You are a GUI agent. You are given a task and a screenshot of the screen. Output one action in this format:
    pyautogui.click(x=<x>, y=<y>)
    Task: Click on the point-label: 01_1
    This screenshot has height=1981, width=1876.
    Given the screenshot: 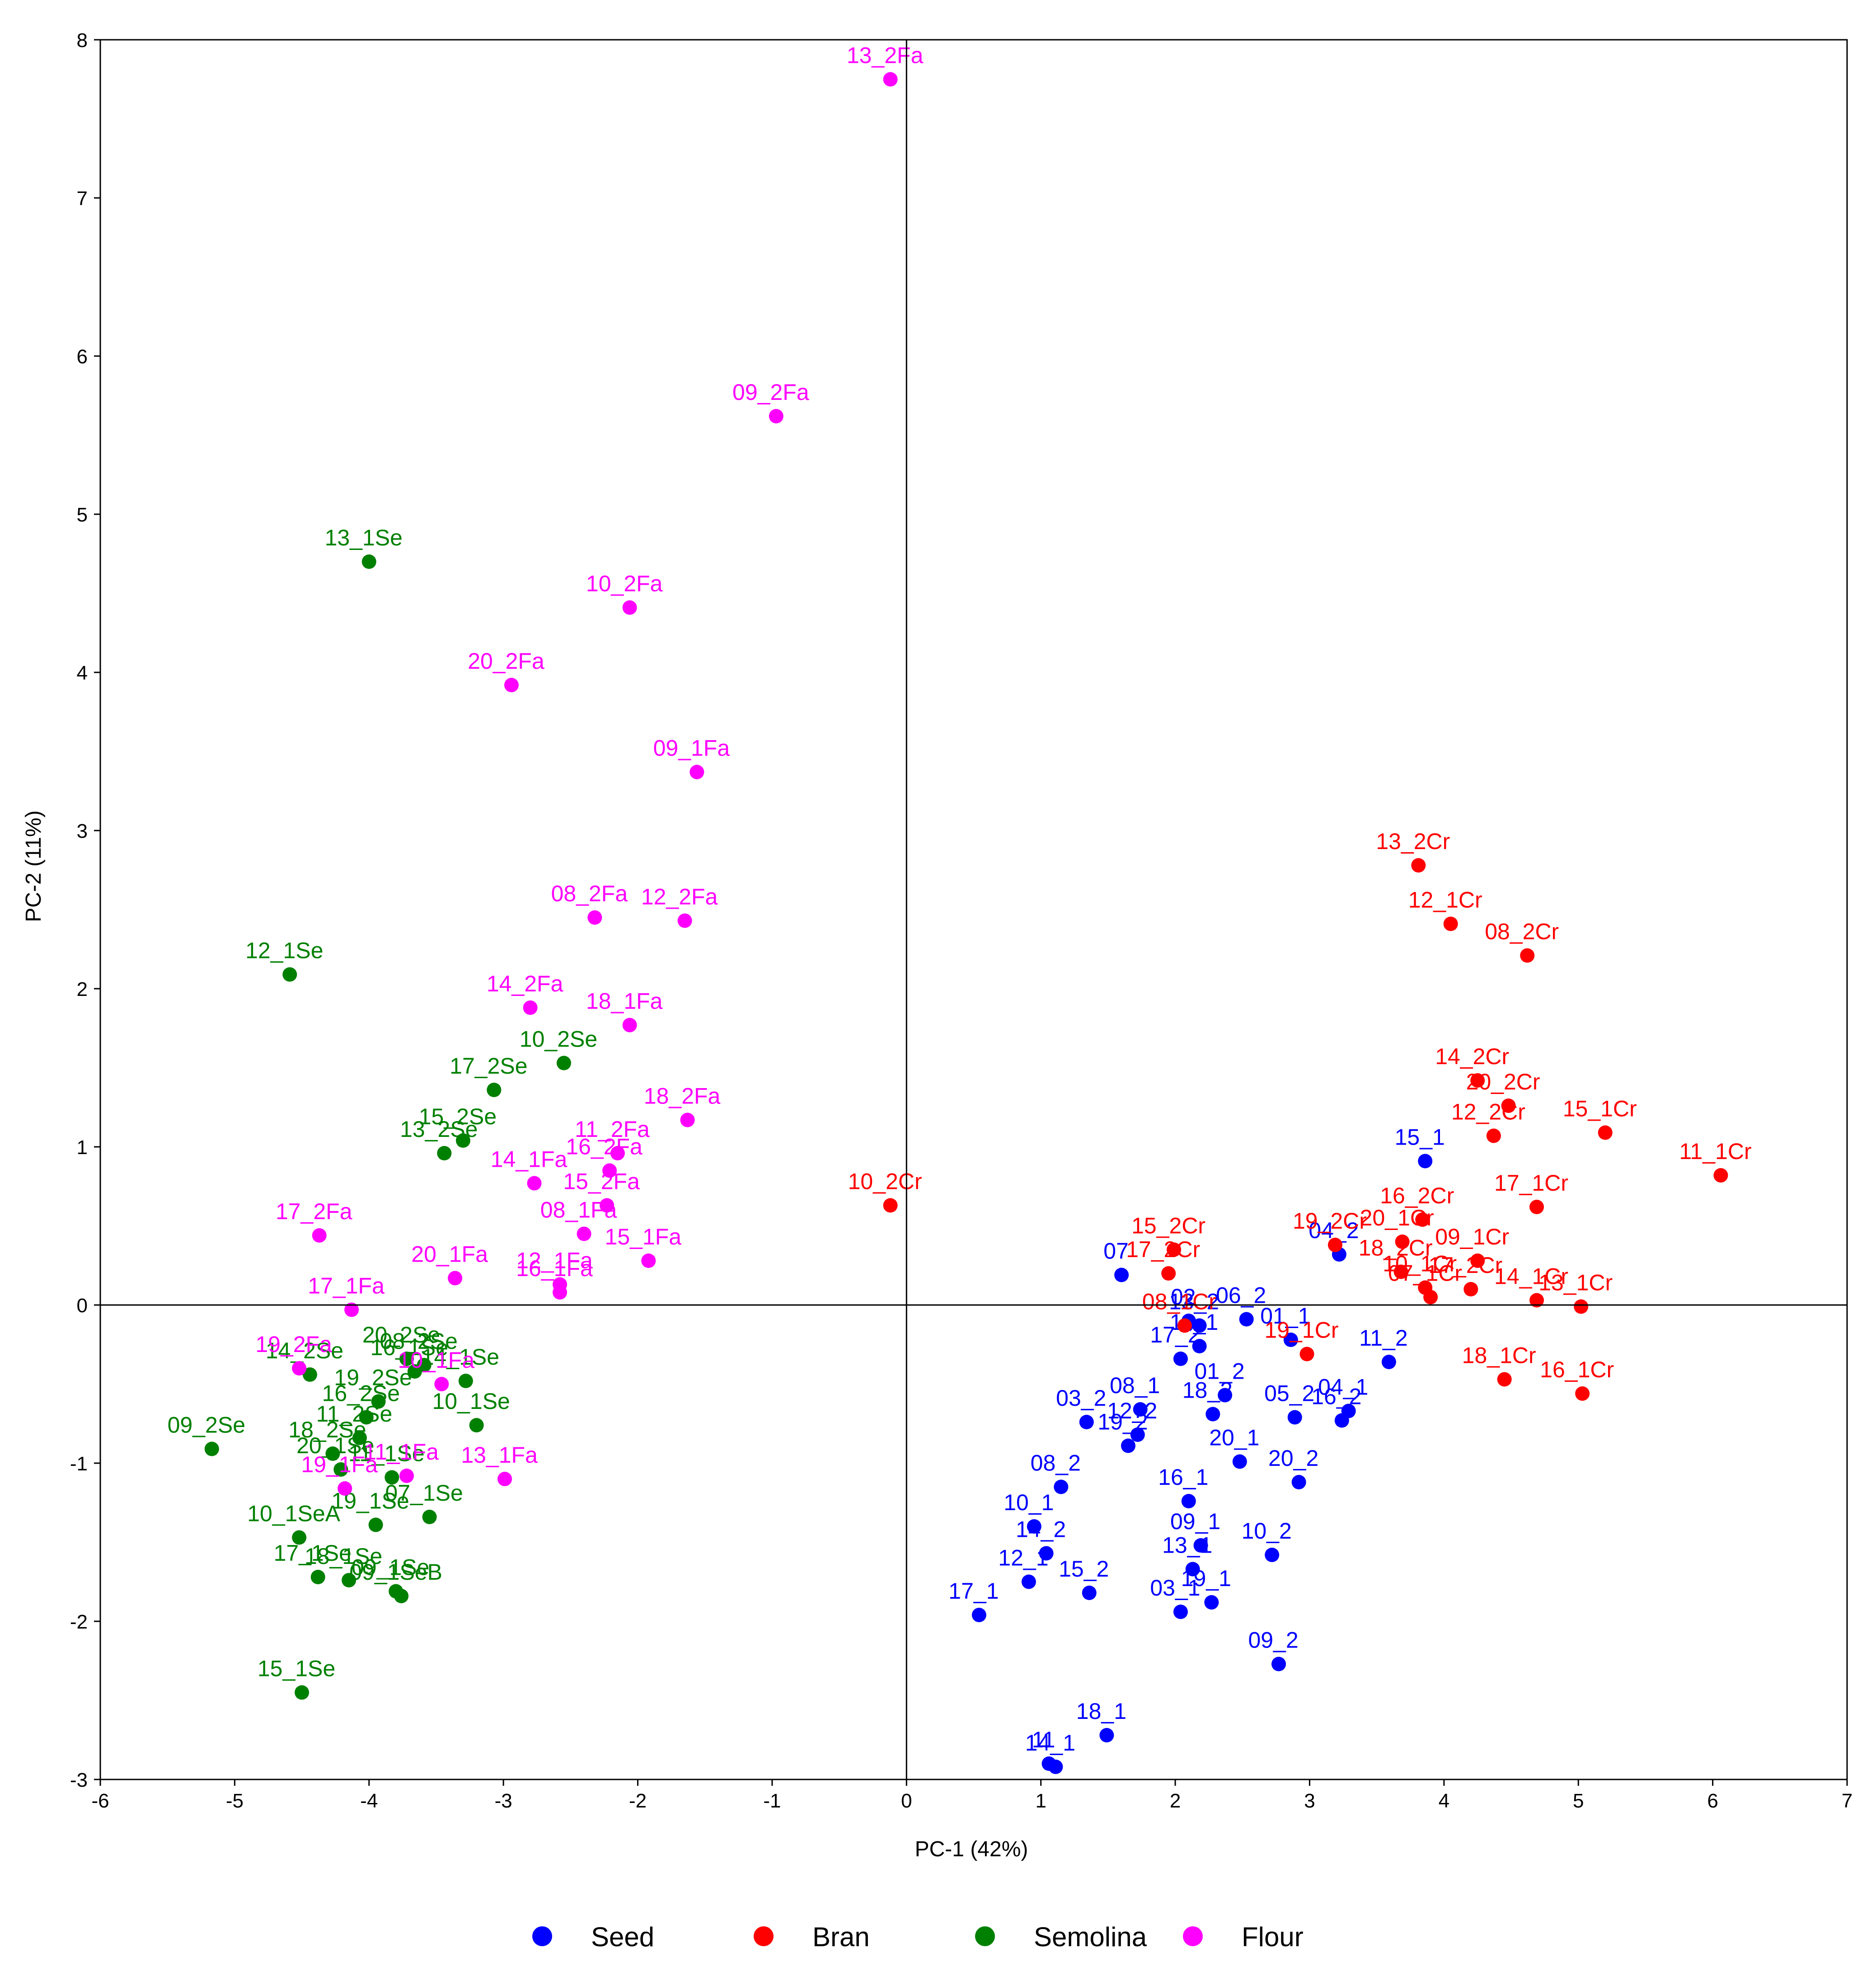 What is the action you would take?
    pyautogui.click(x=1285, y=1316)
    